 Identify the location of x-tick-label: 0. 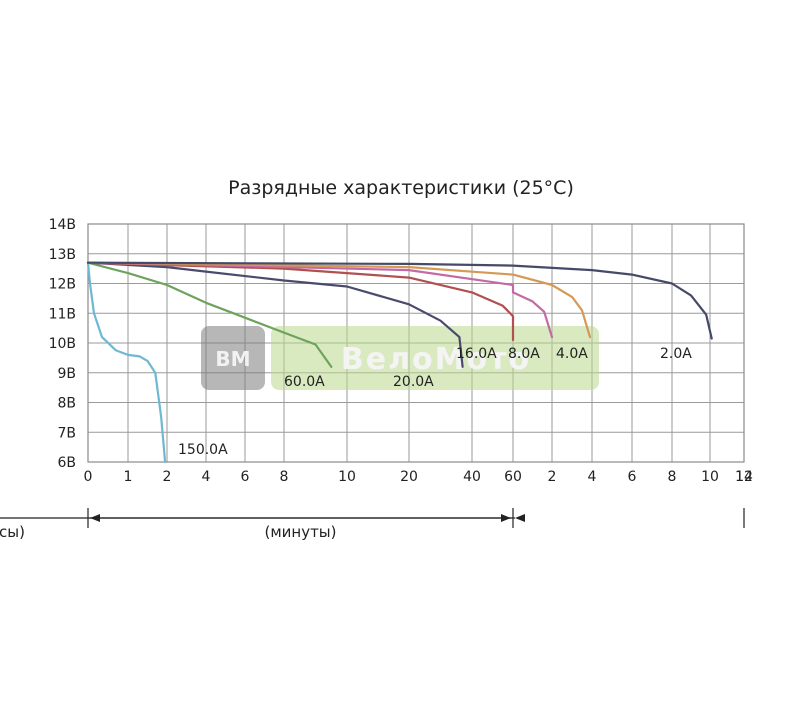
(88, 477).